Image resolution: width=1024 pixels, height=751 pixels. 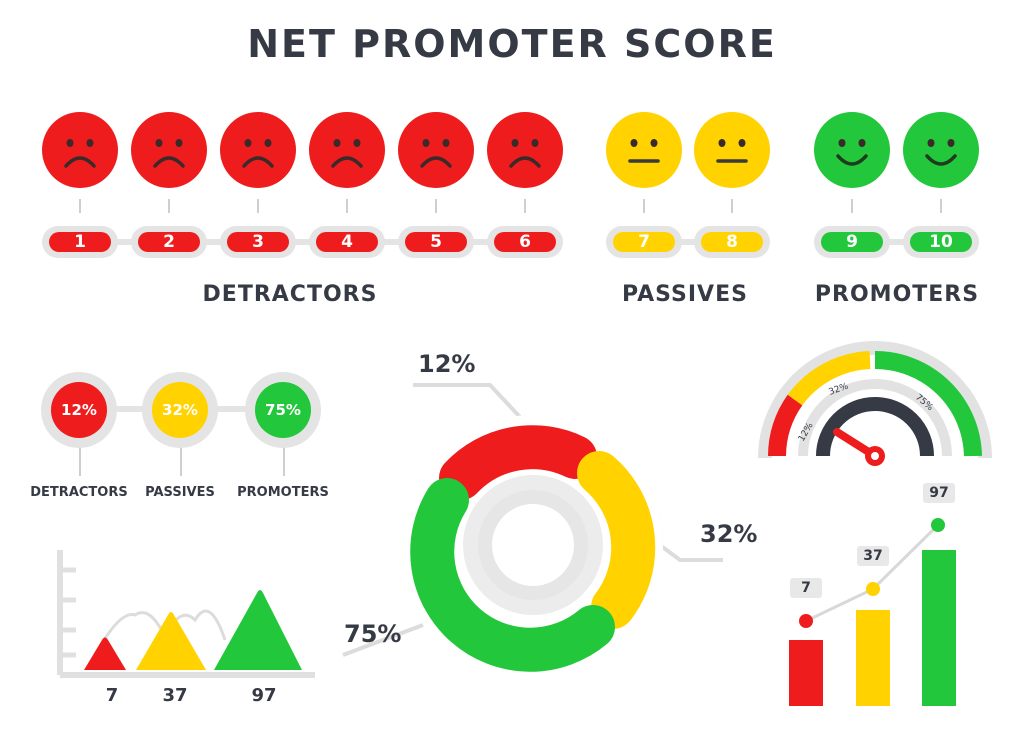 I want to click on score-pill-8: 8, so click(x=732, y=242).